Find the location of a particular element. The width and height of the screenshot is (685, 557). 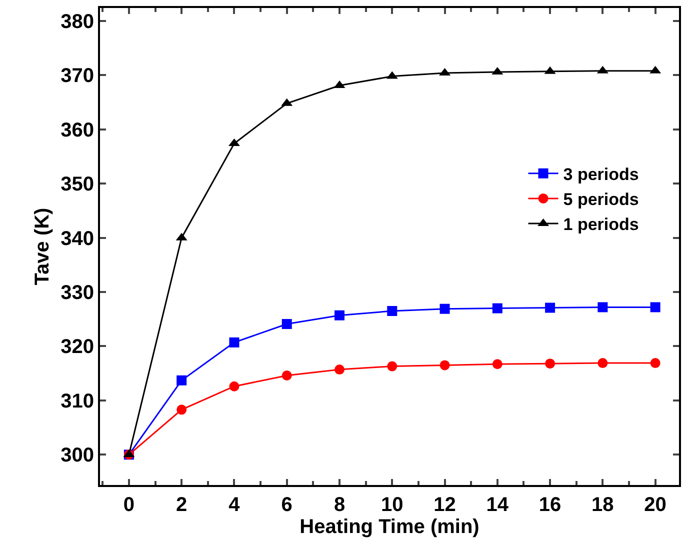

x-tick-label: 8 is located at coordinates (340, 505).